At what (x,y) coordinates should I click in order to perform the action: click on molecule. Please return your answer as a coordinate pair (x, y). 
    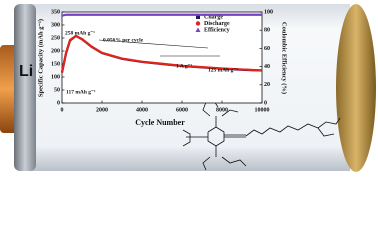
    Looking at the image, I should click on (261, 135).